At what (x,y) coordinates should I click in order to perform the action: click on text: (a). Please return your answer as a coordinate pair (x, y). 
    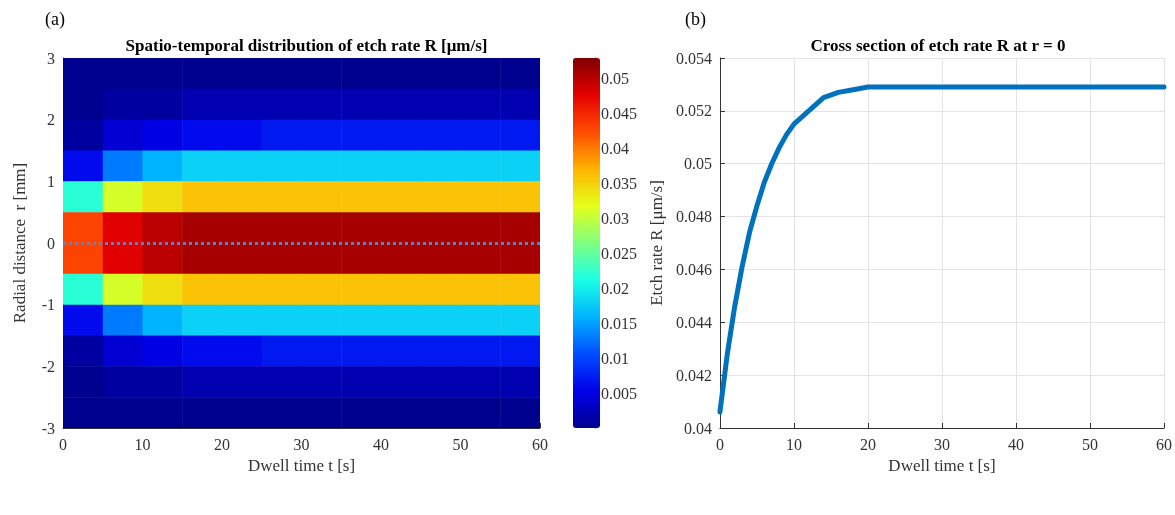
    Looking at the image, I should click on (55, 19).